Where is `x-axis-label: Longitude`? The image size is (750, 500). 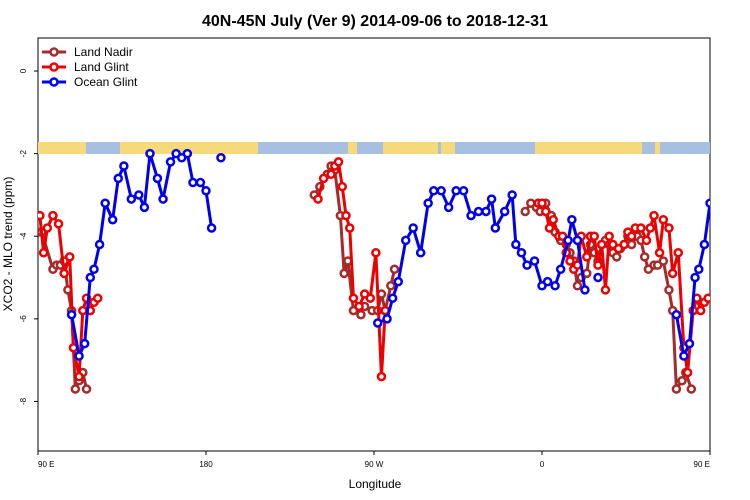
x-axis-label: Longitude is located at coordinates (375, 484).